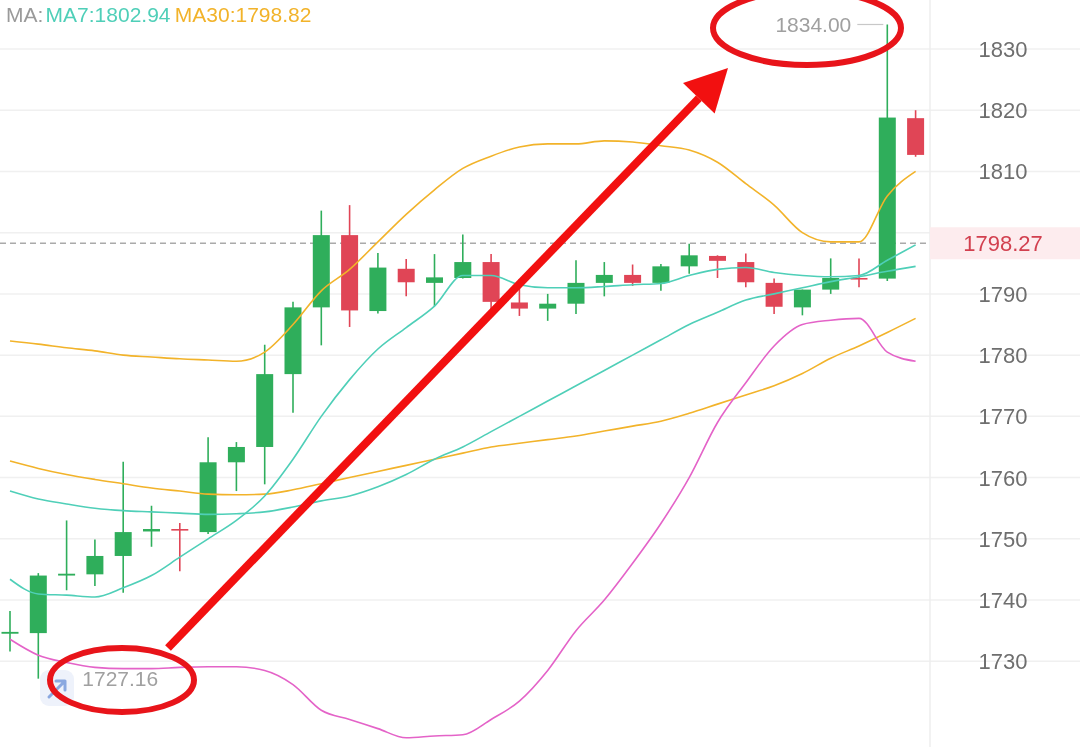  Describe the element at coordinates (1003, 478) in the screenshot. I see `y-tick-label: 1760` at that location.